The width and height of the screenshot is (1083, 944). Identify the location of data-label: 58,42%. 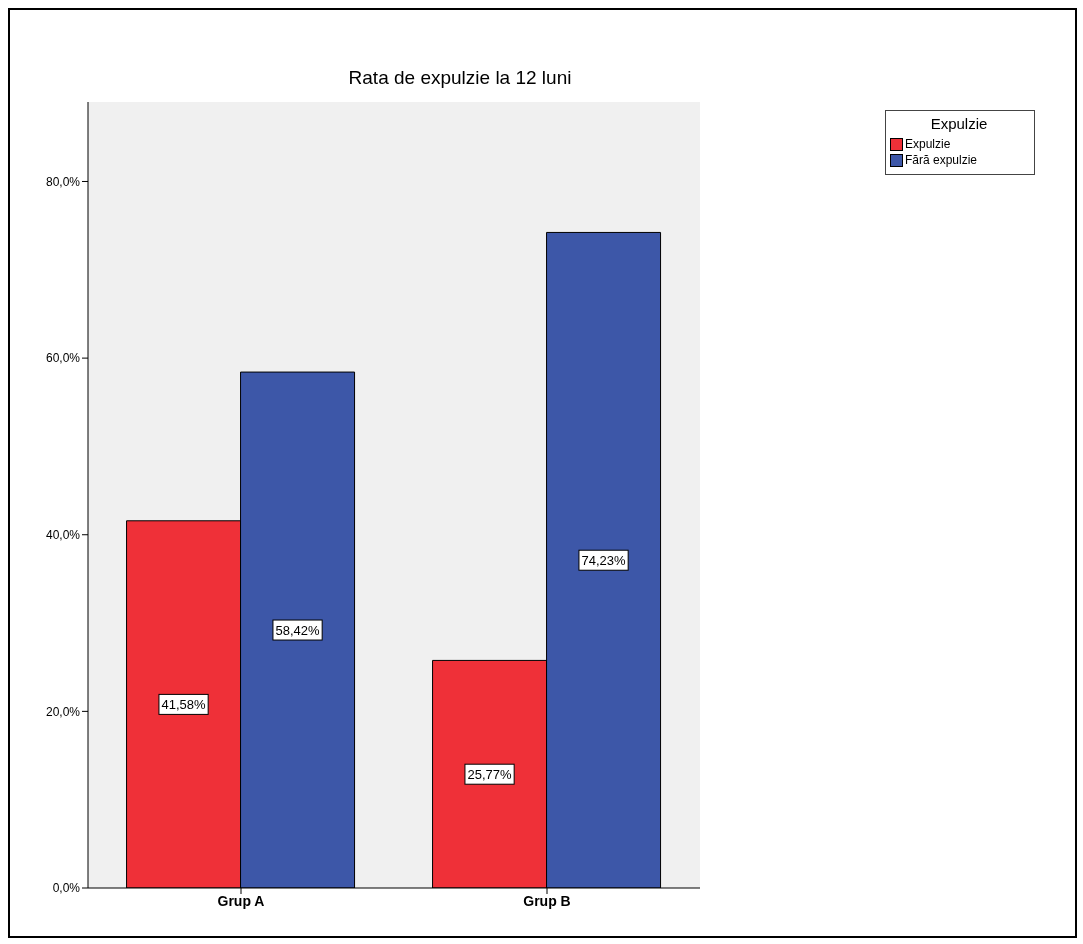
(298, 631).